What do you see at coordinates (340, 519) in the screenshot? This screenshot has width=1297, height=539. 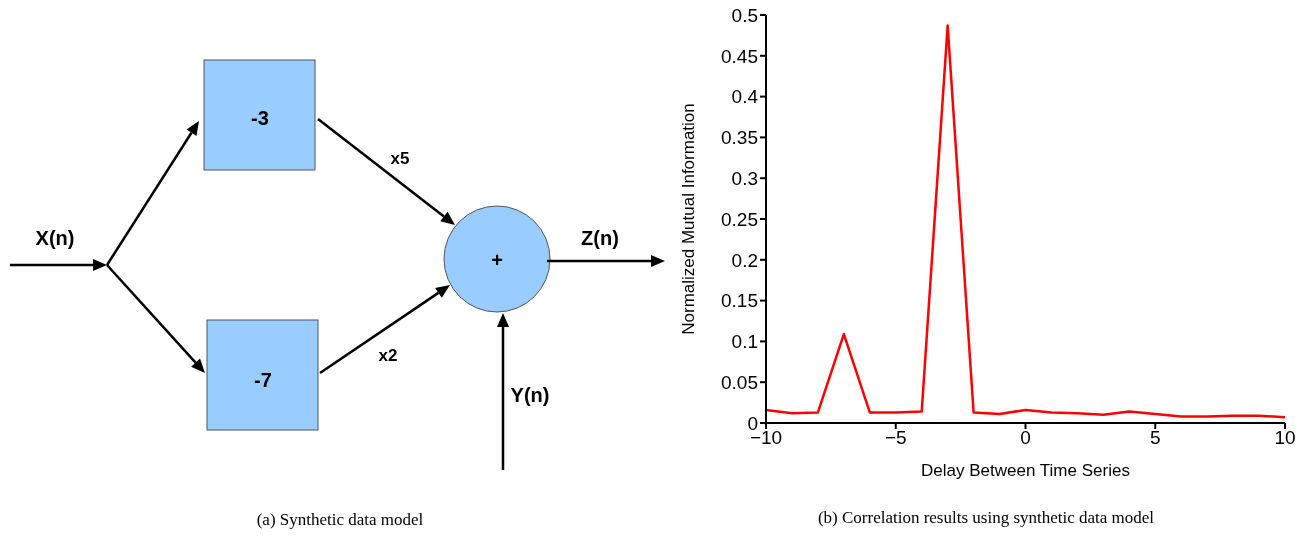 I see `text: (a) Synthetic data model` at bounding box center [340, 519].